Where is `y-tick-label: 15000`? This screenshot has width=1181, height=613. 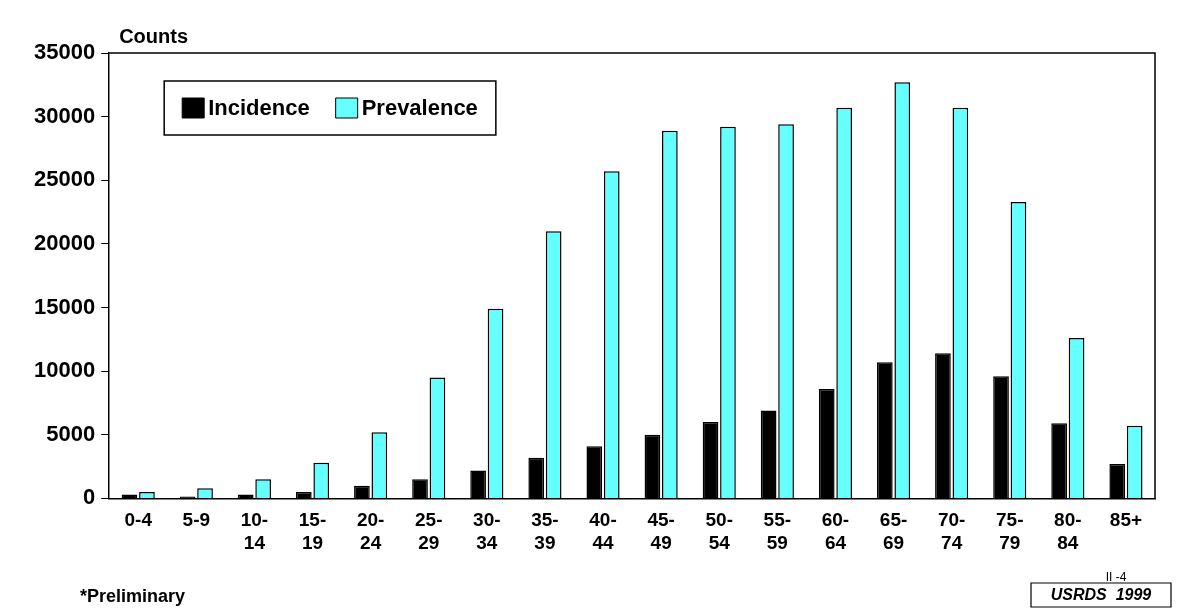 y-tick-label: 15000 is located at coordinates (64, 306).